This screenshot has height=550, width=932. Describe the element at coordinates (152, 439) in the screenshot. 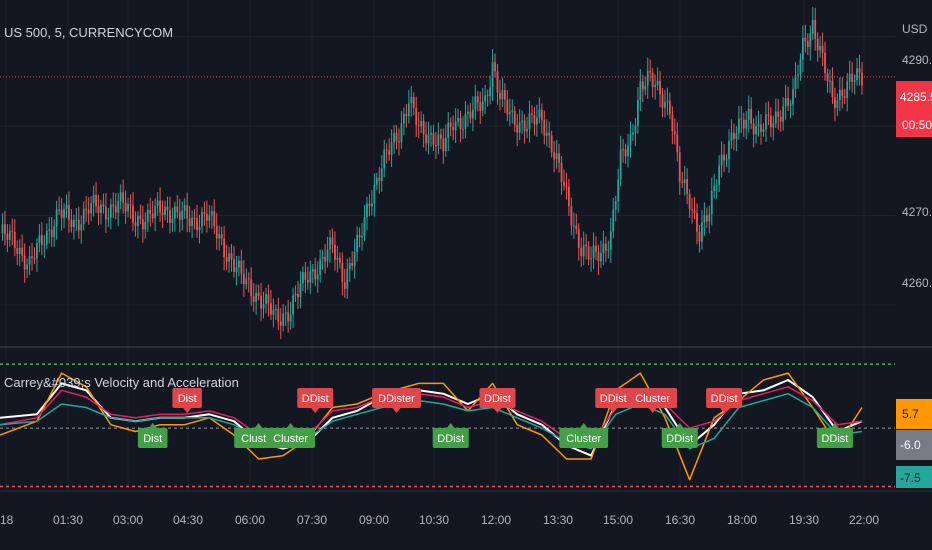

I see `signal-label-text: Dist` at that location.